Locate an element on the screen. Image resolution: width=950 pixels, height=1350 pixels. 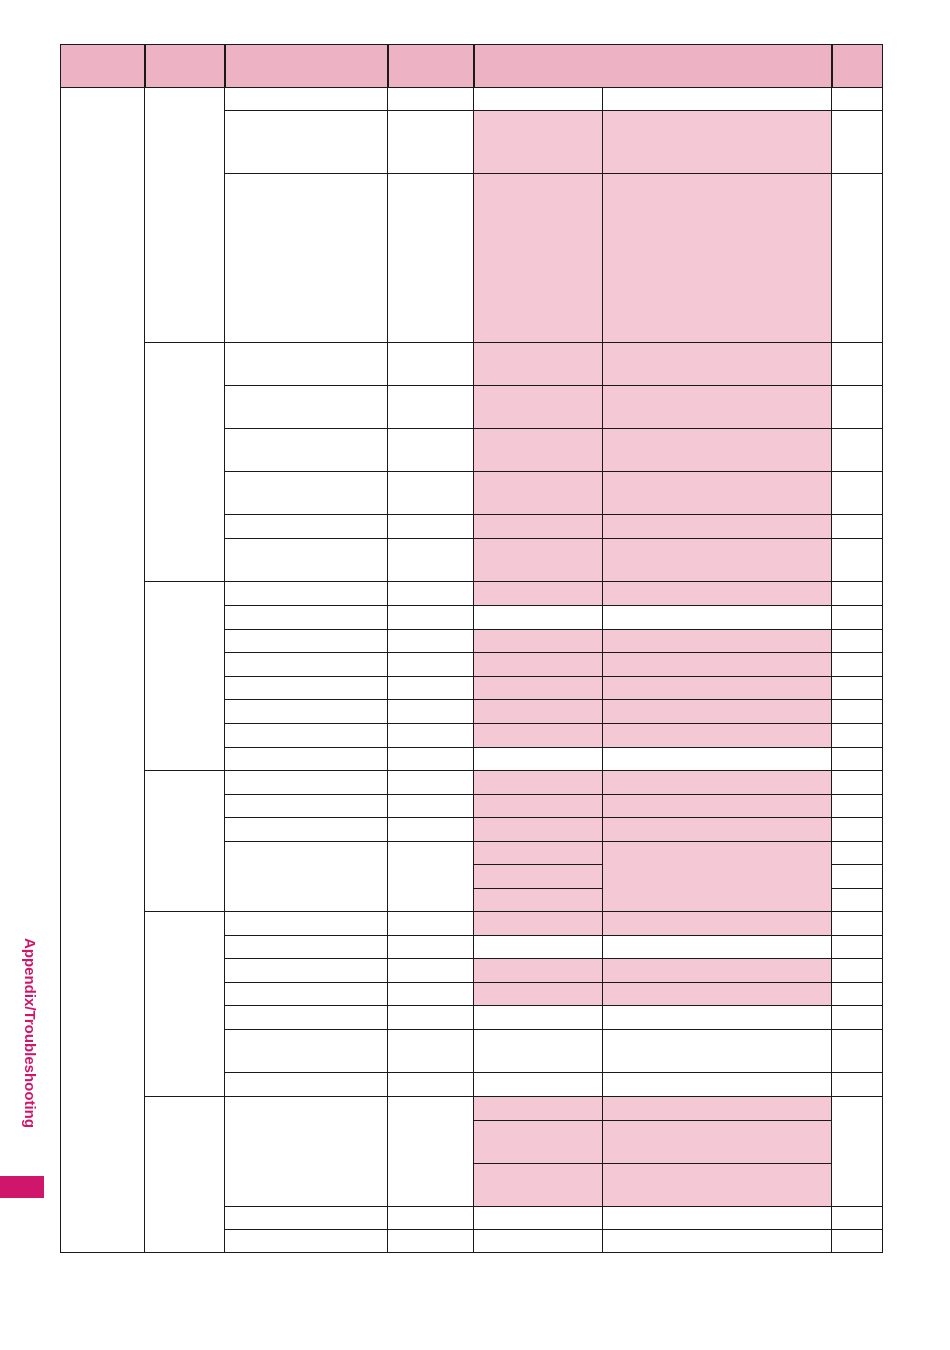
section-side-label: Appendix/Troubleshooting is located at coordinates (38, 1048).